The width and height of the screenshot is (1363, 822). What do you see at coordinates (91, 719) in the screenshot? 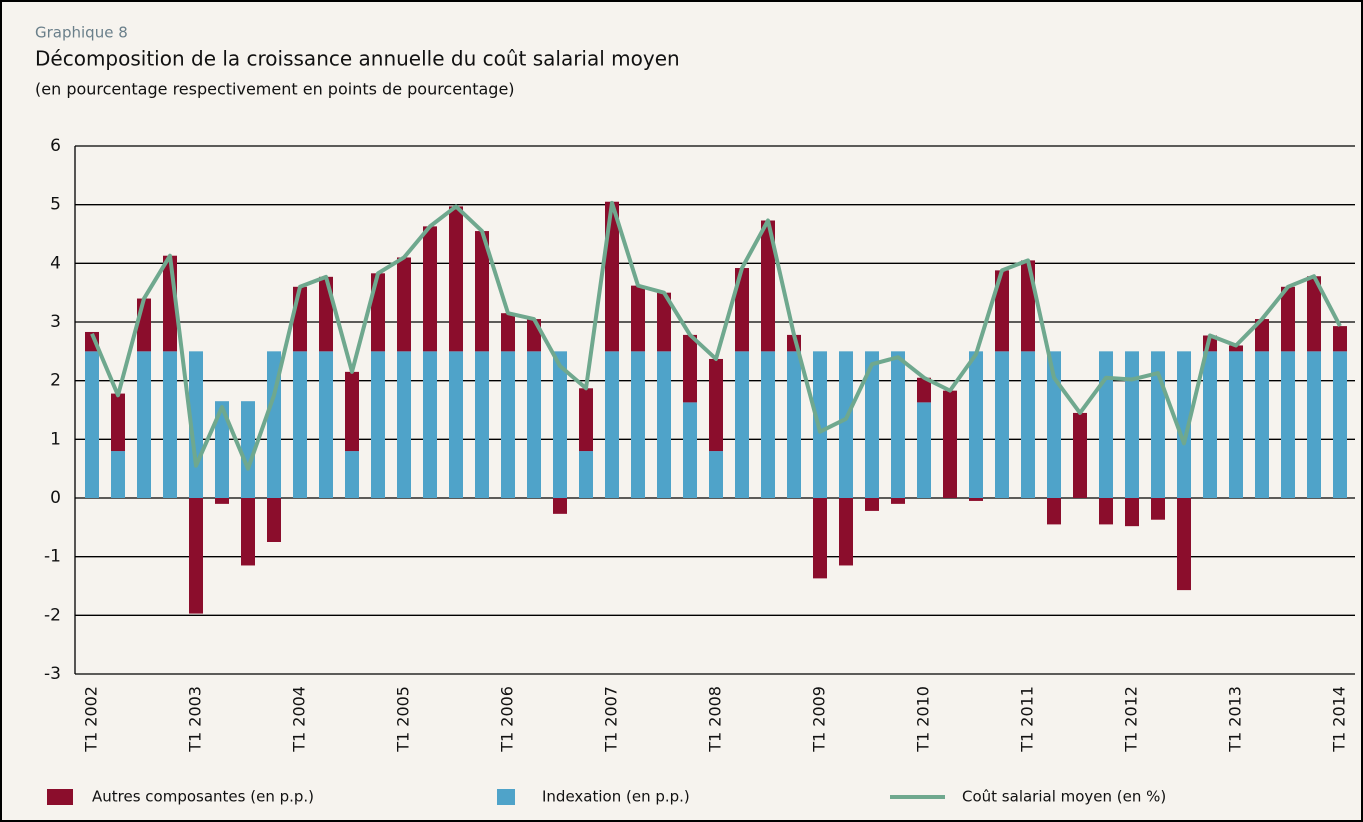
I see `x-tick-label: T1 2002` at bounding box center [91, 719].